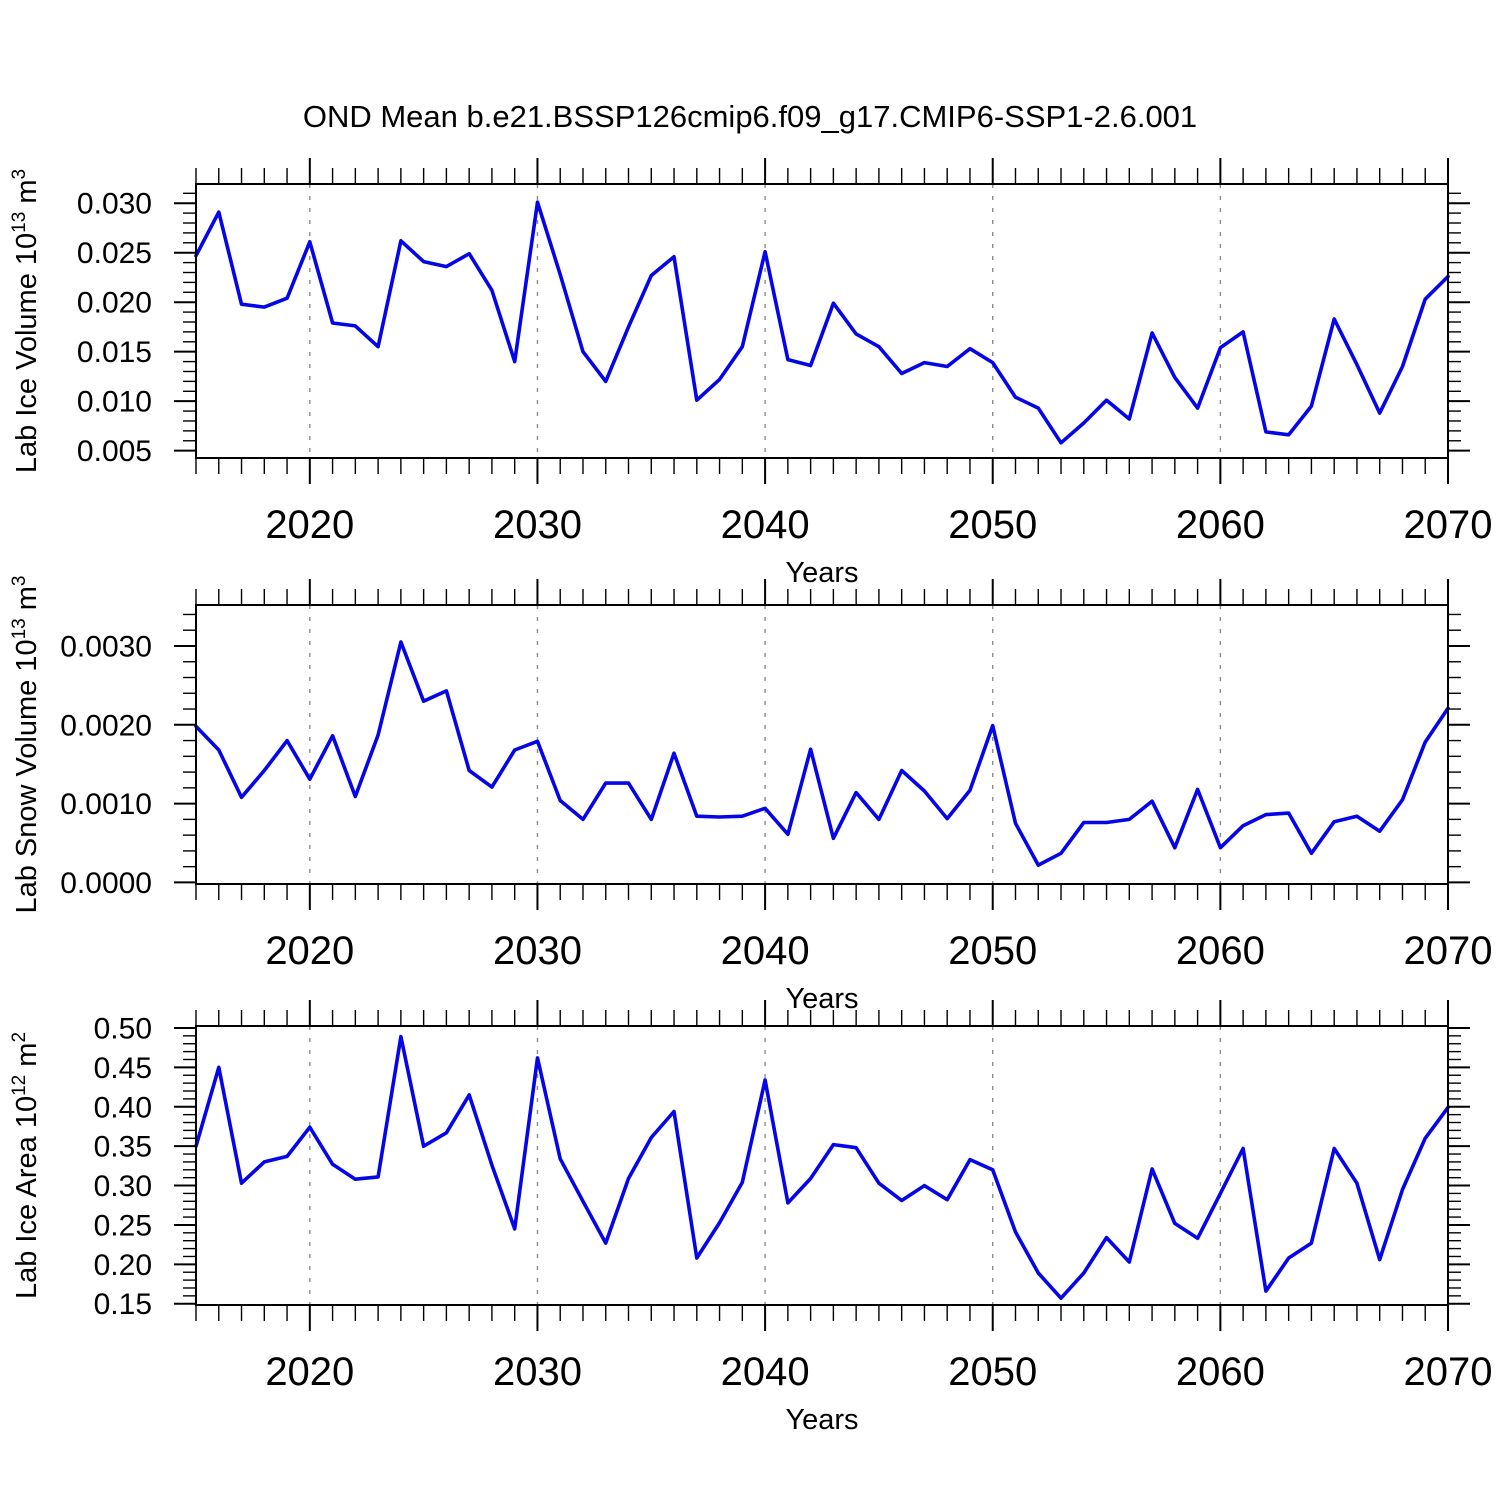  I want to click on y-tick-label: 0.15, so click(123, 1304).